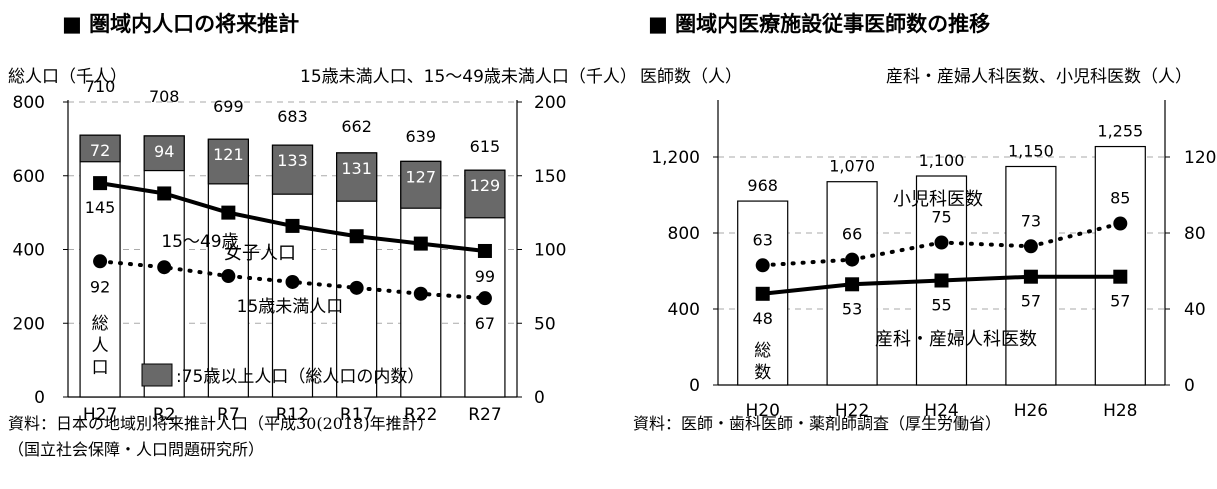 This screenshot has height=489, width=1217. I want to click on left-x-tick-label: R7, so click(228, 415).